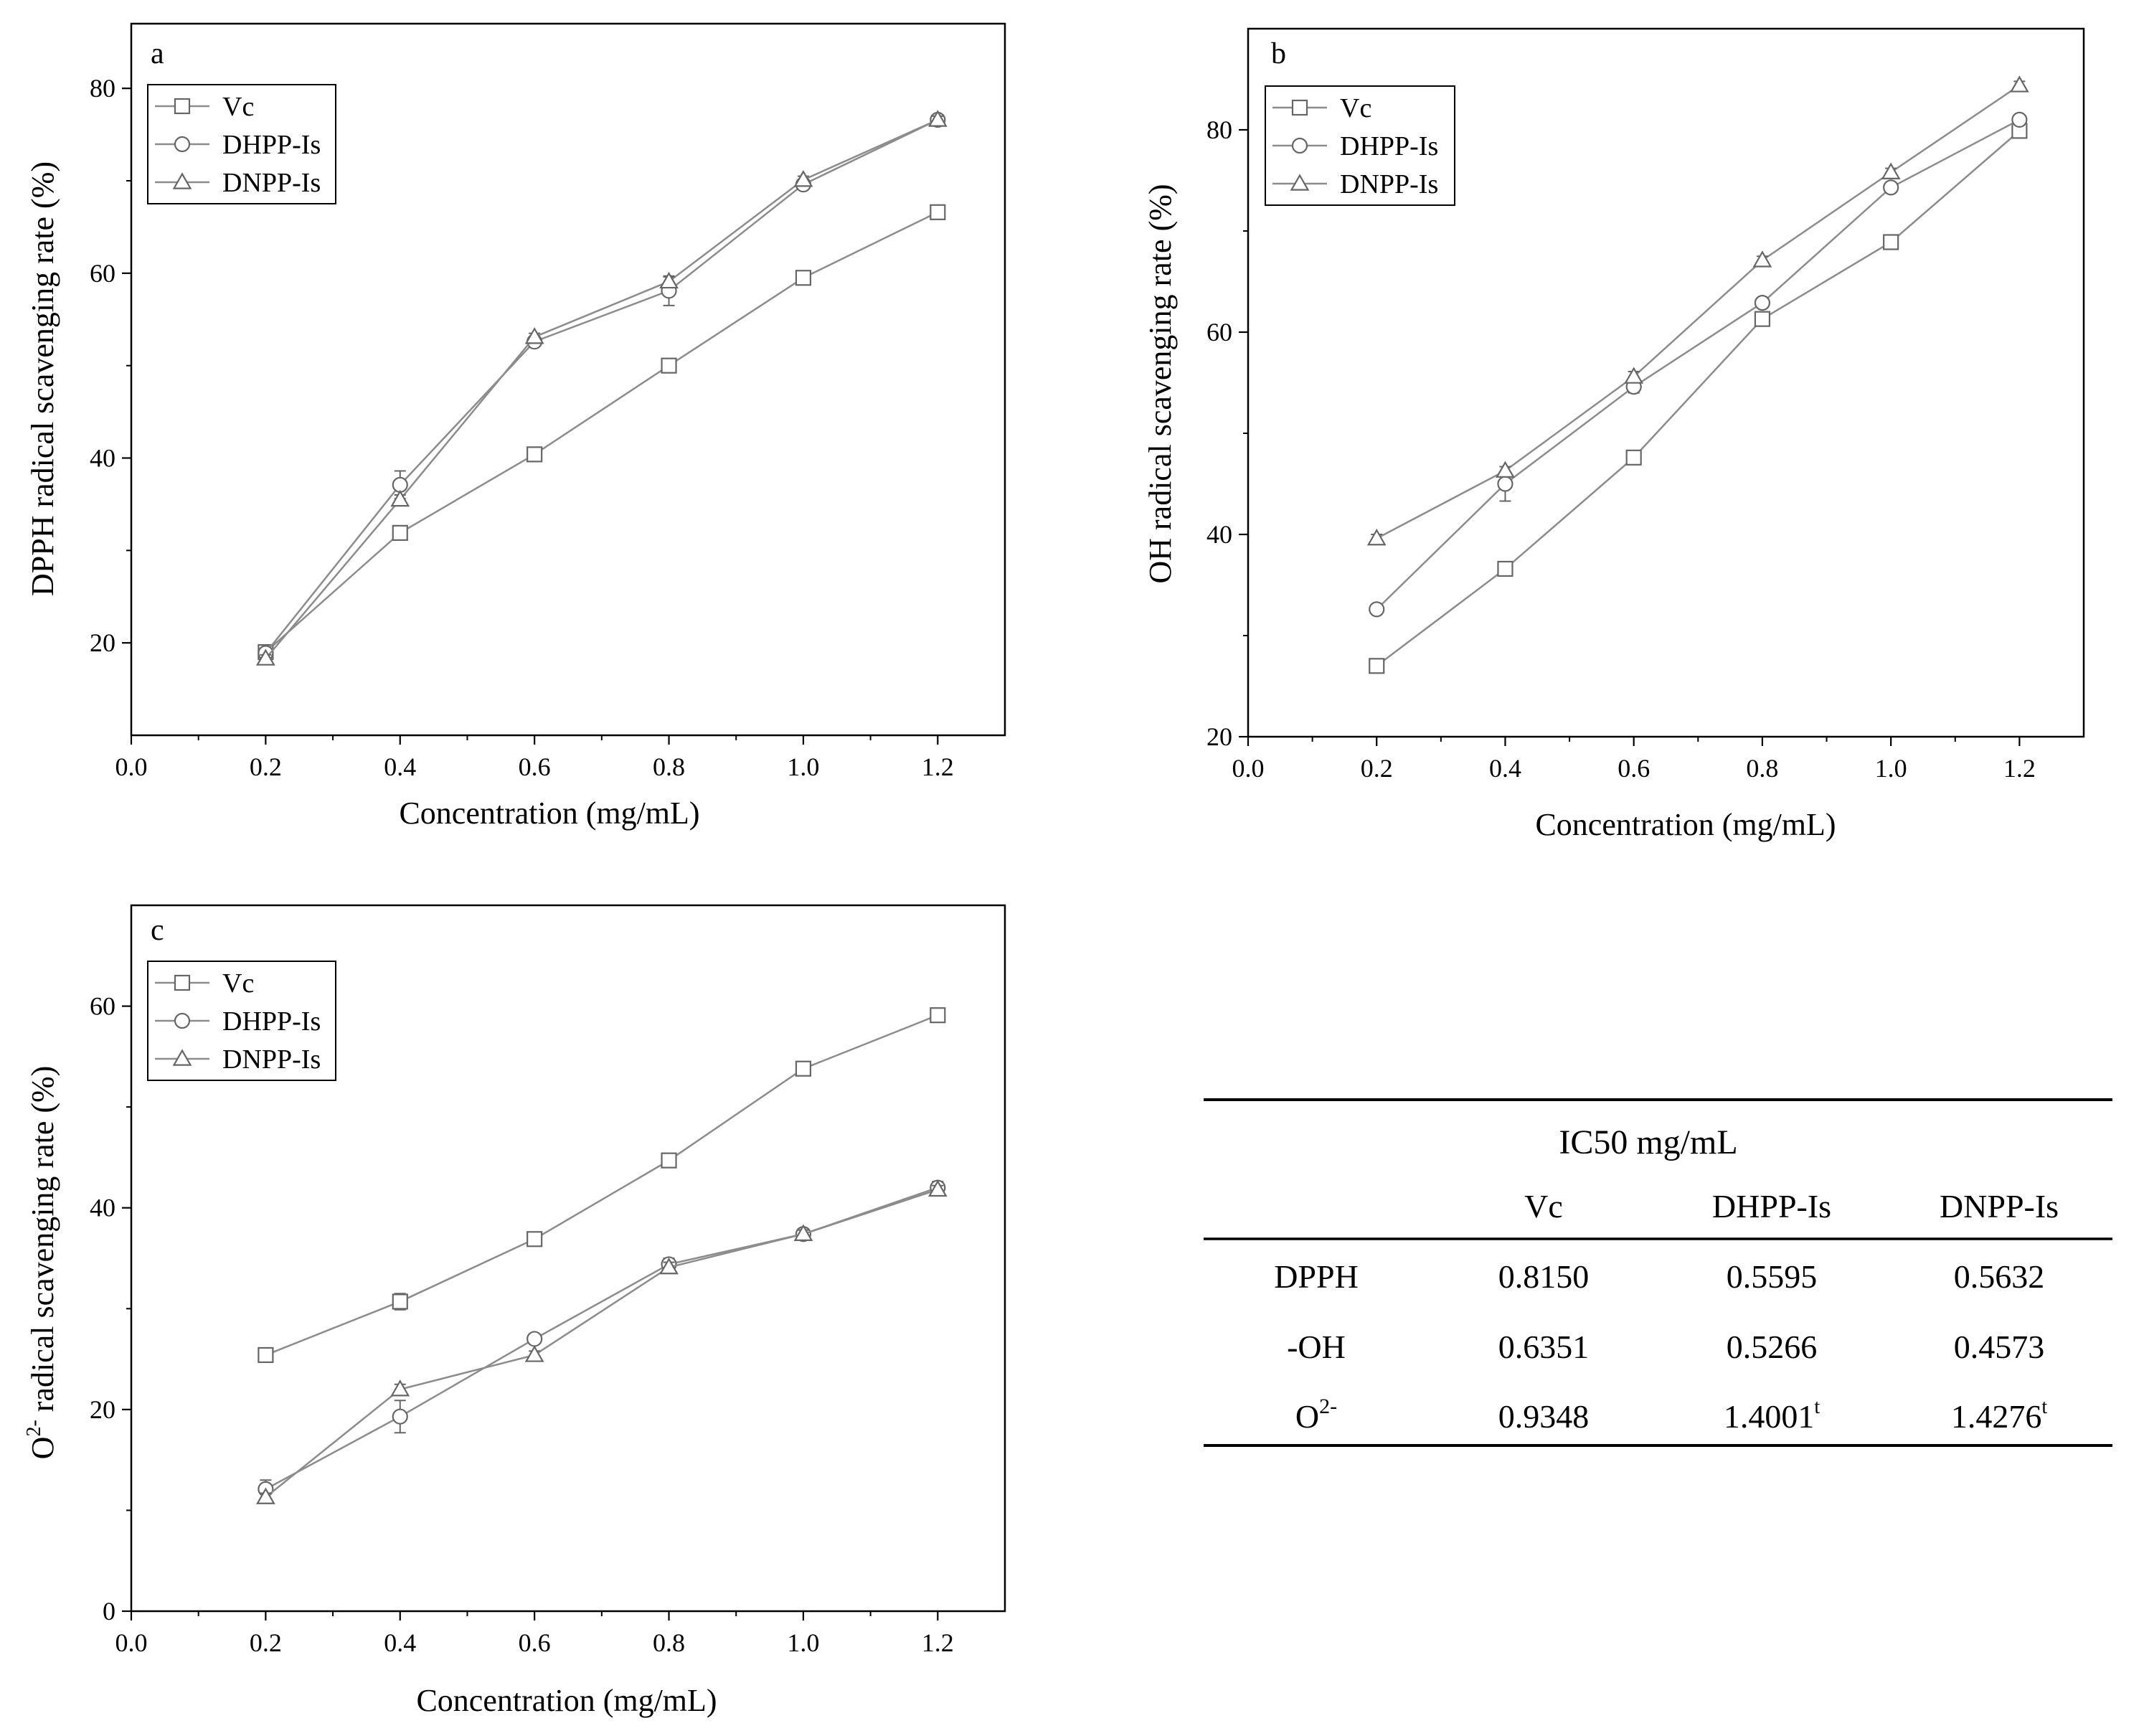 The image size is (2144, 1736). I want to click on cell-value: 1.4001, so click(1769, 1416).